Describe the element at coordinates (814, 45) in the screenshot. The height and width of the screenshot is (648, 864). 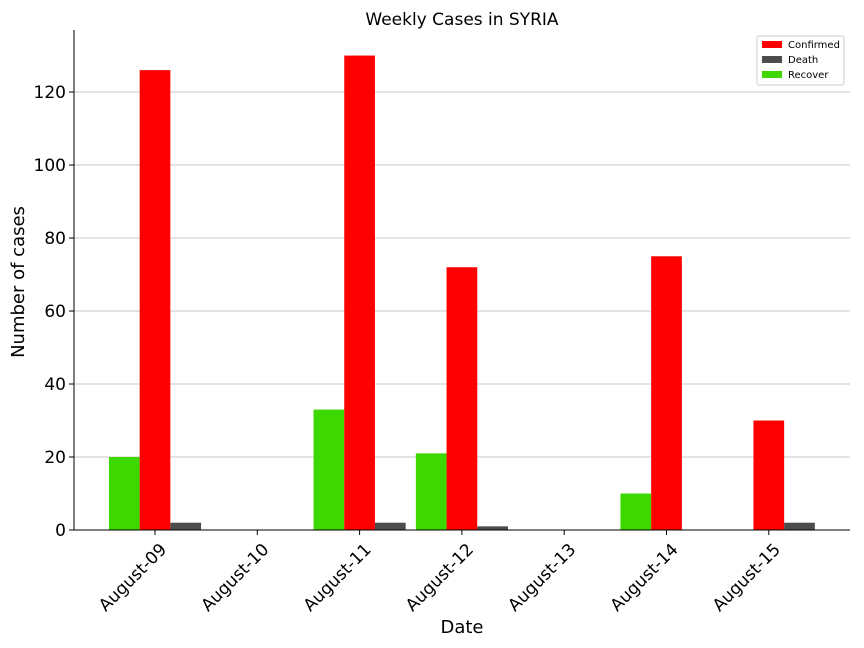
I see `legend-label-confirmed: Confirmed` at that location.